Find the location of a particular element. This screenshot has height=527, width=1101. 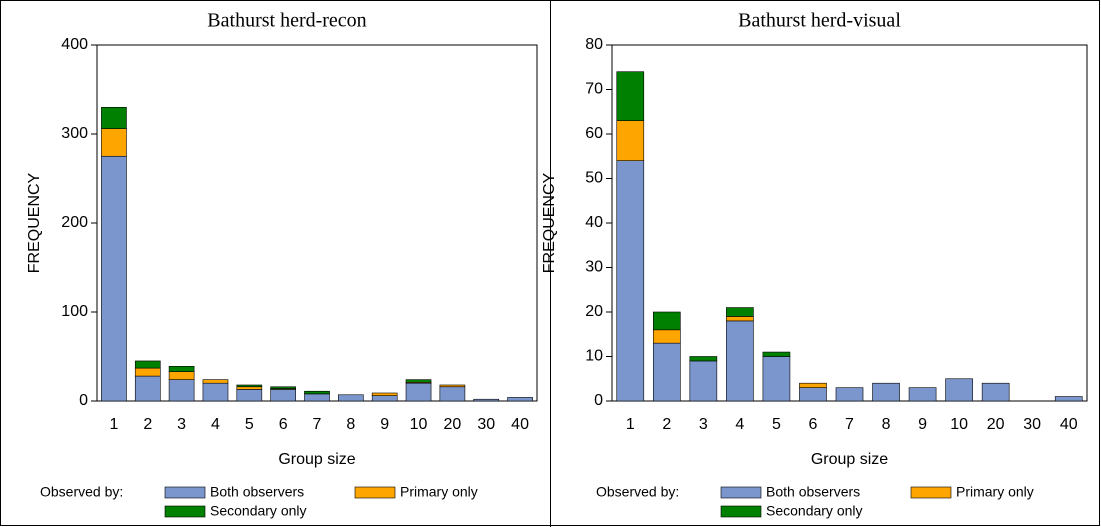

y-tick-label: 30 is located at coordinates (594, 267).